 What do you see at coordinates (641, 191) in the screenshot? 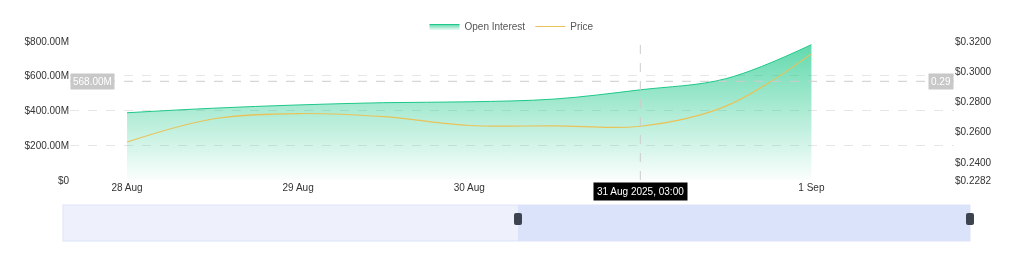
I see `ref-line-label: 31 Aug 2025, 03:00` at bounding box center [641, 191].